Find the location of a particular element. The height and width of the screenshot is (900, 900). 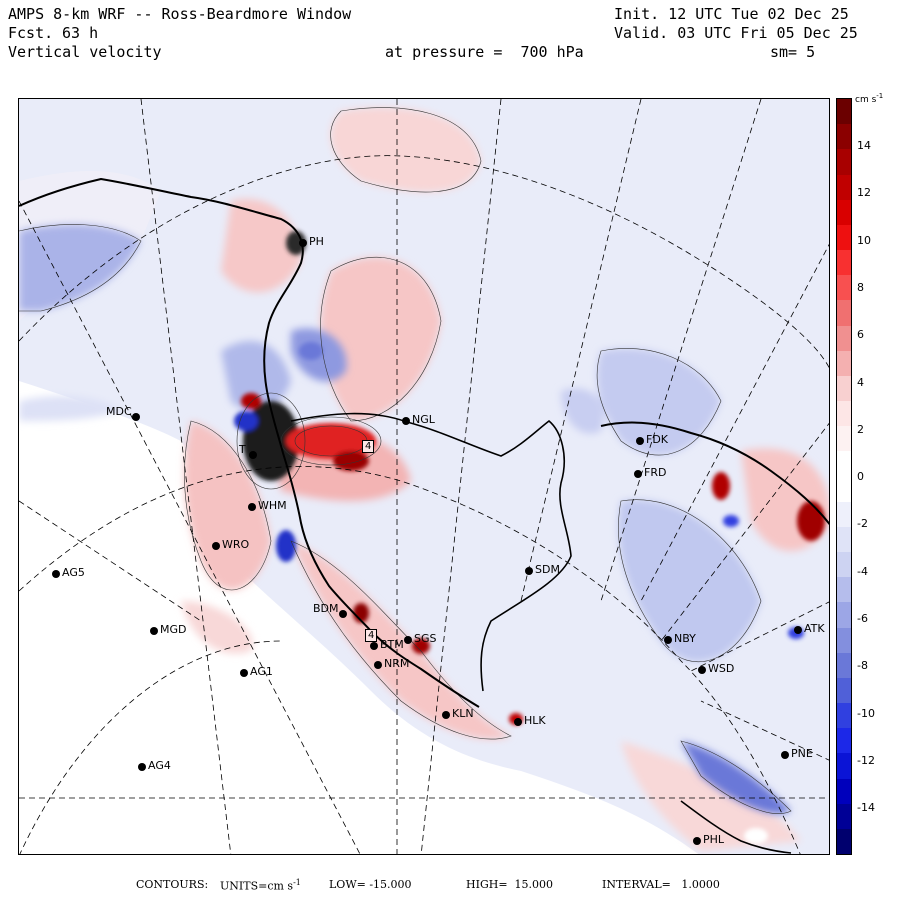

footer-contours: CONTOURS: is located at coordinates (172, 884).